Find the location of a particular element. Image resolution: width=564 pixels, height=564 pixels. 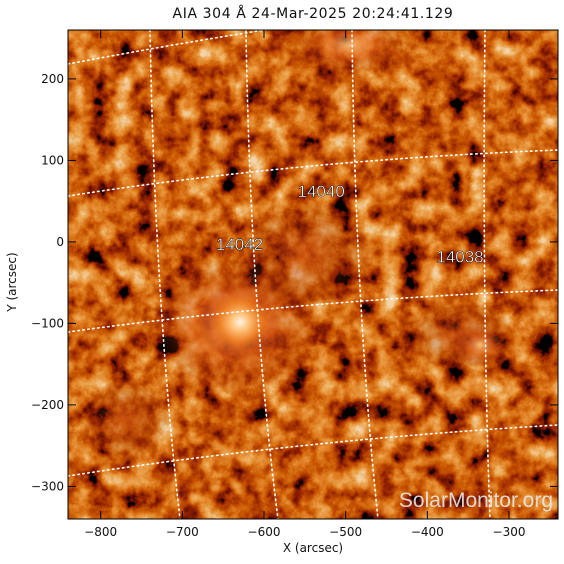

watermark: SolarMonitor.org is located at coordinates (476, 500).